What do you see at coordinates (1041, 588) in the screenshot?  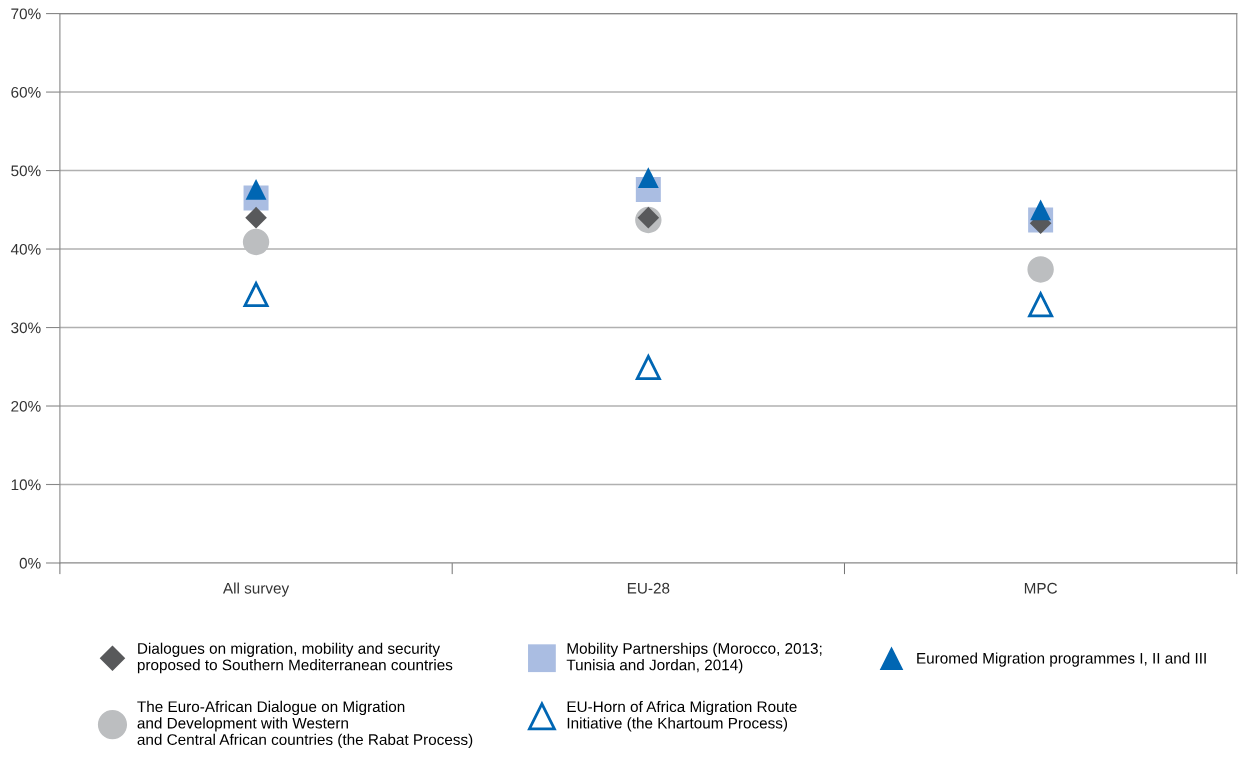 I see `x-tick-label: MPC` at bounding box center [1041, 588].